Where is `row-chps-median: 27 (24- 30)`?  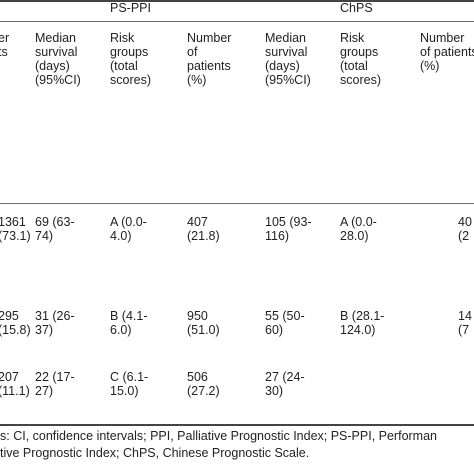
row-chps-median: 27 (24- 30) is located at coordinates (285, 384).